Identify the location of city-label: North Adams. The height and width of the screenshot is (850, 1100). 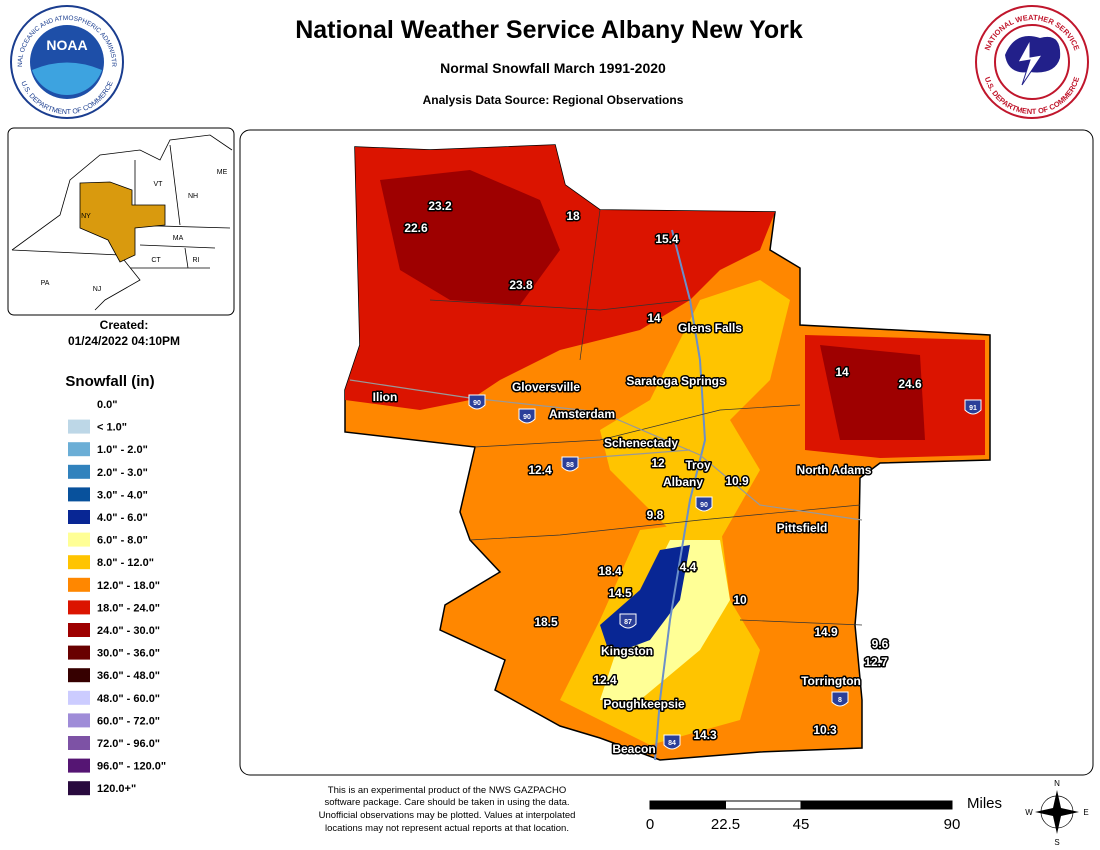
(834, 470).